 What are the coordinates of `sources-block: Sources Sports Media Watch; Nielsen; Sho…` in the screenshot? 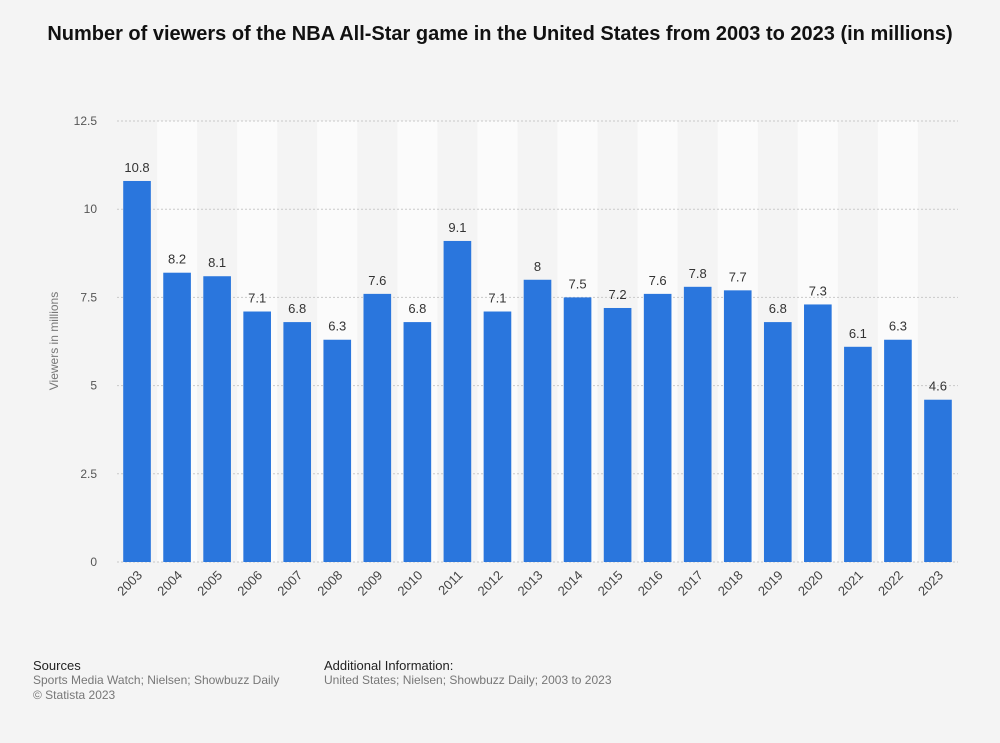 It's located at (156, 680).